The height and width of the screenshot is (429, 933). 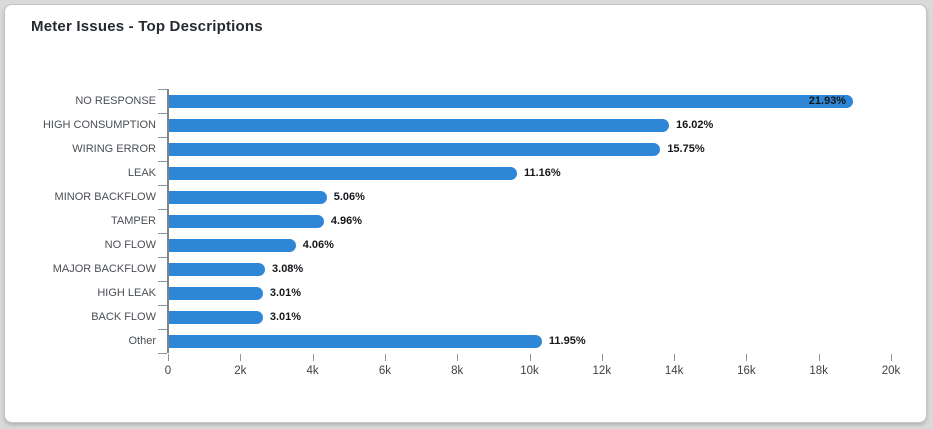 What do you see at coordinates (567, 341) in the screenshot?
I see `value-label: 11.95%` at bounding box center [567, 341].